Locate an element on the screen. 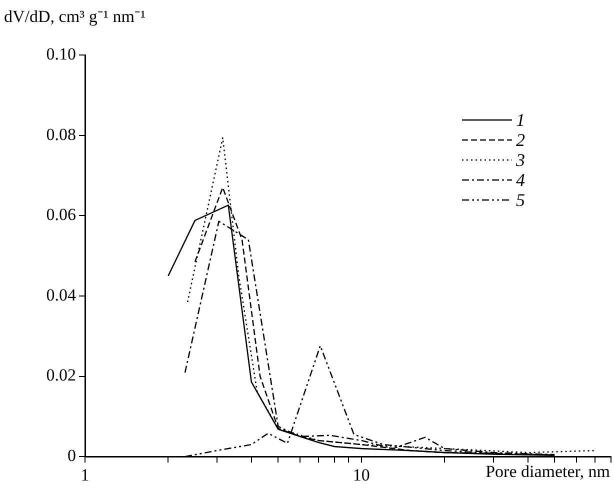  legend-label: 5 is located at coordinates (520, 200).